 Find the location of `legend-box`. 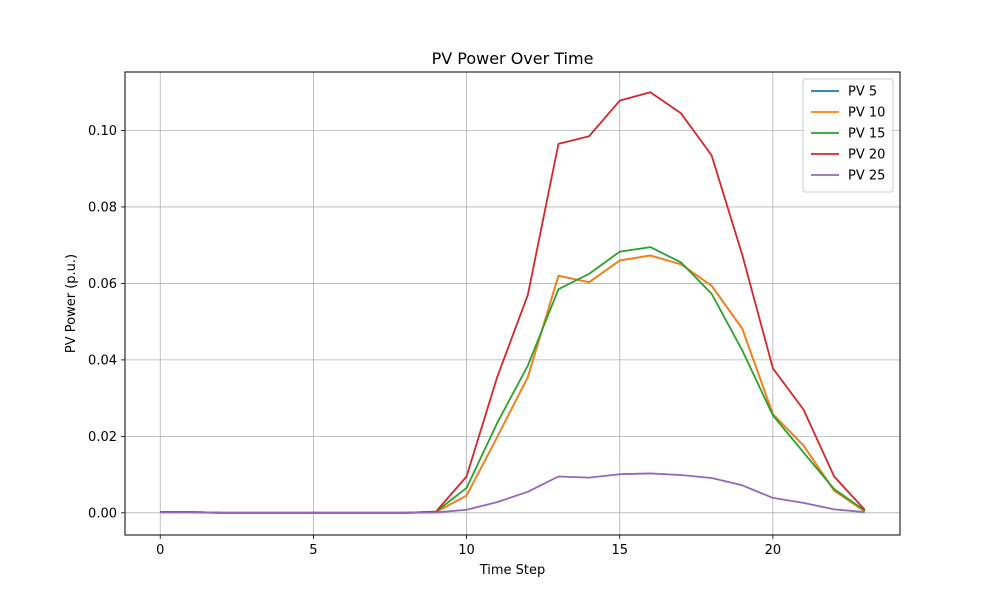

legend-box is located at coordinates (848, 135).